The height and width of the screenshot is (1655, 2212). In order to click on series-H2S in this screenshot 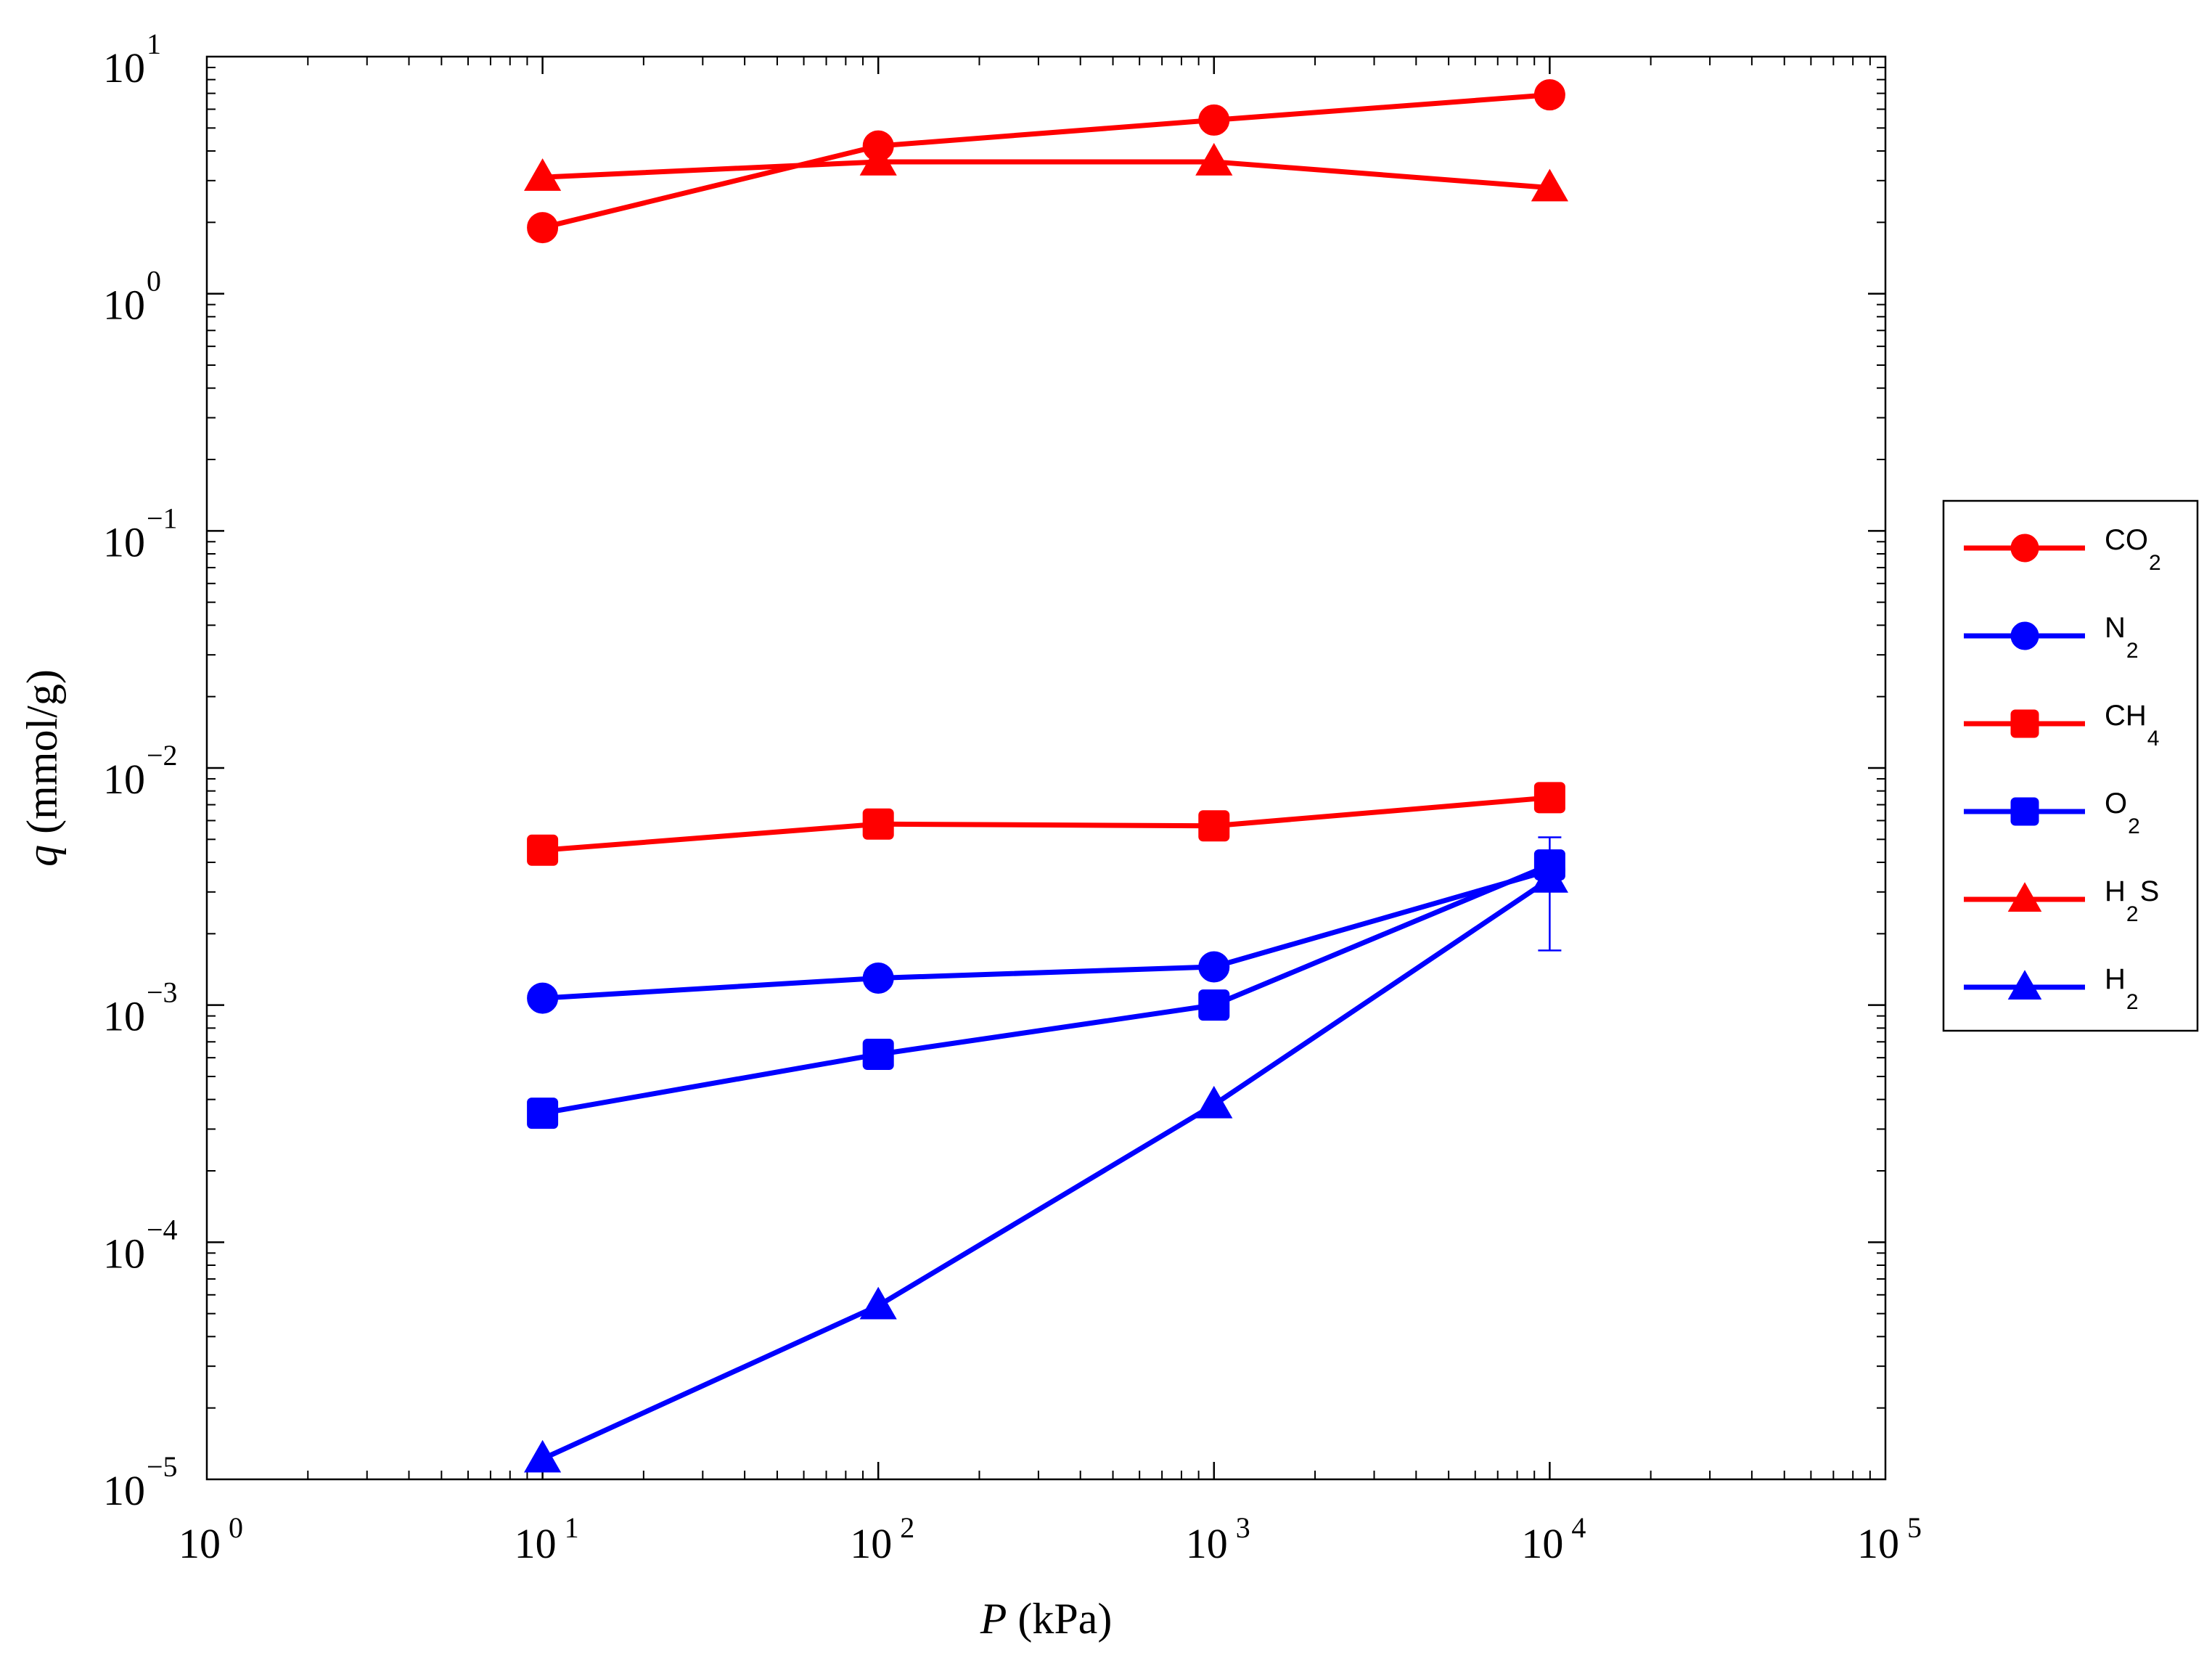, I will do `click(1046, 172)`.